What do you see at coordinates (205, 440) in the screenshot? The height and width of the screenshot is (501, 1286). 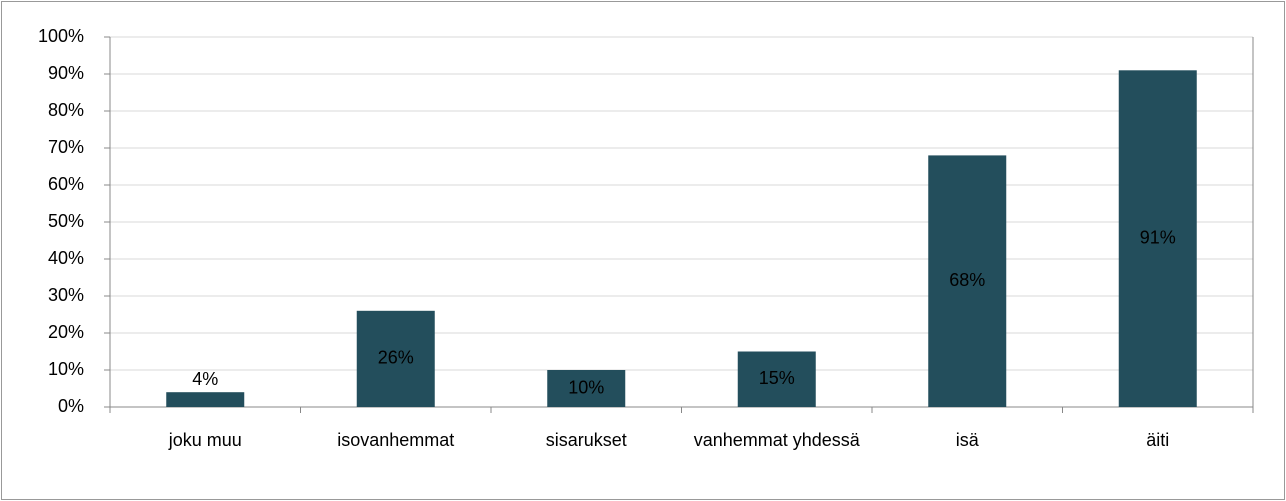 I see `x-tick-label: joku muu` at bounding box center [205, 440].